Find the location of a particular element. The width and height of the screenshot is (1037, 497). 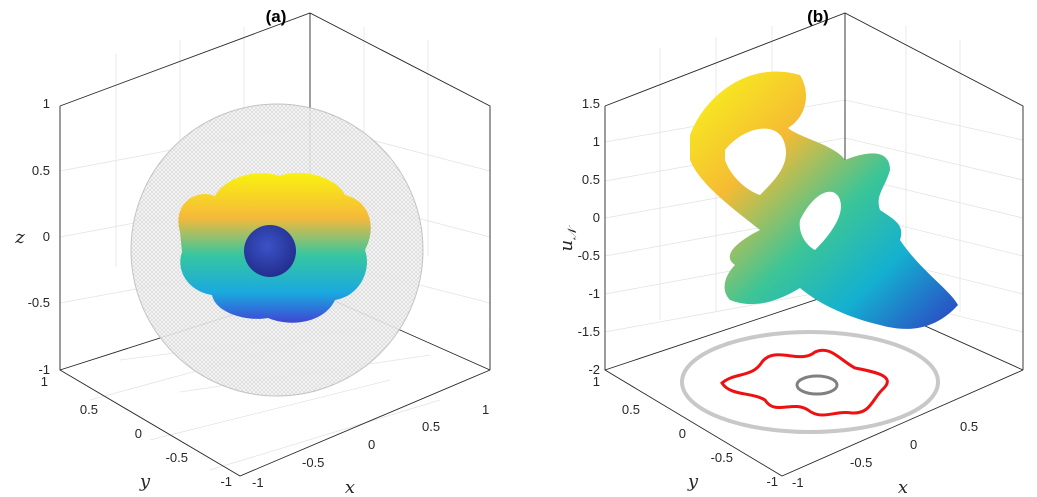

panel-a-y-ticks: 1 0.5 0 -0.5 -1 is located at coordinates (136, 431).